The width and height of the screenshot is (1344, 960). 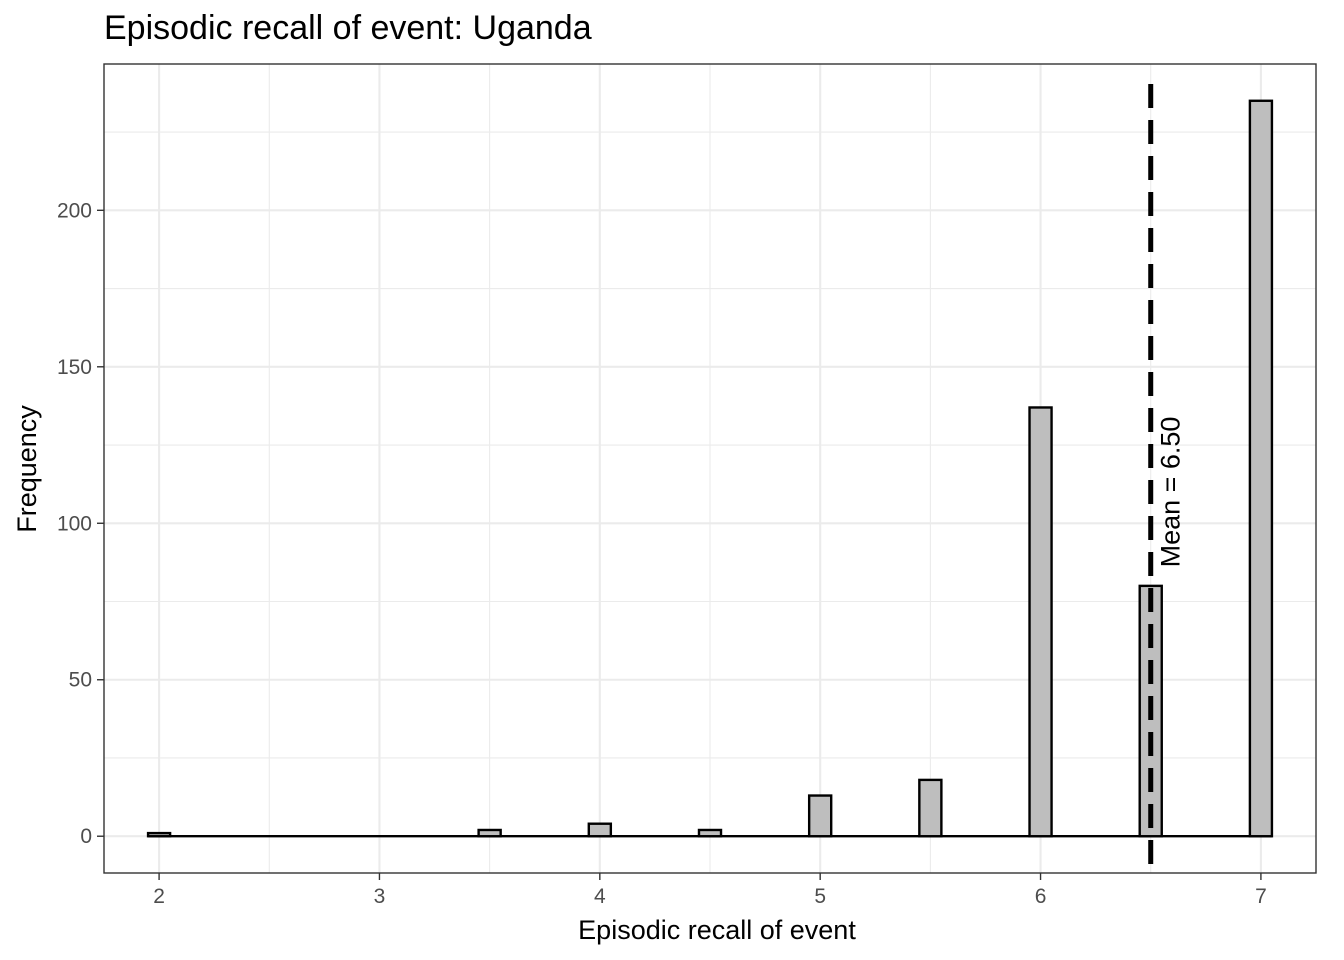 I want to click on y-tick-label: 0, so click(x=86, y=836).